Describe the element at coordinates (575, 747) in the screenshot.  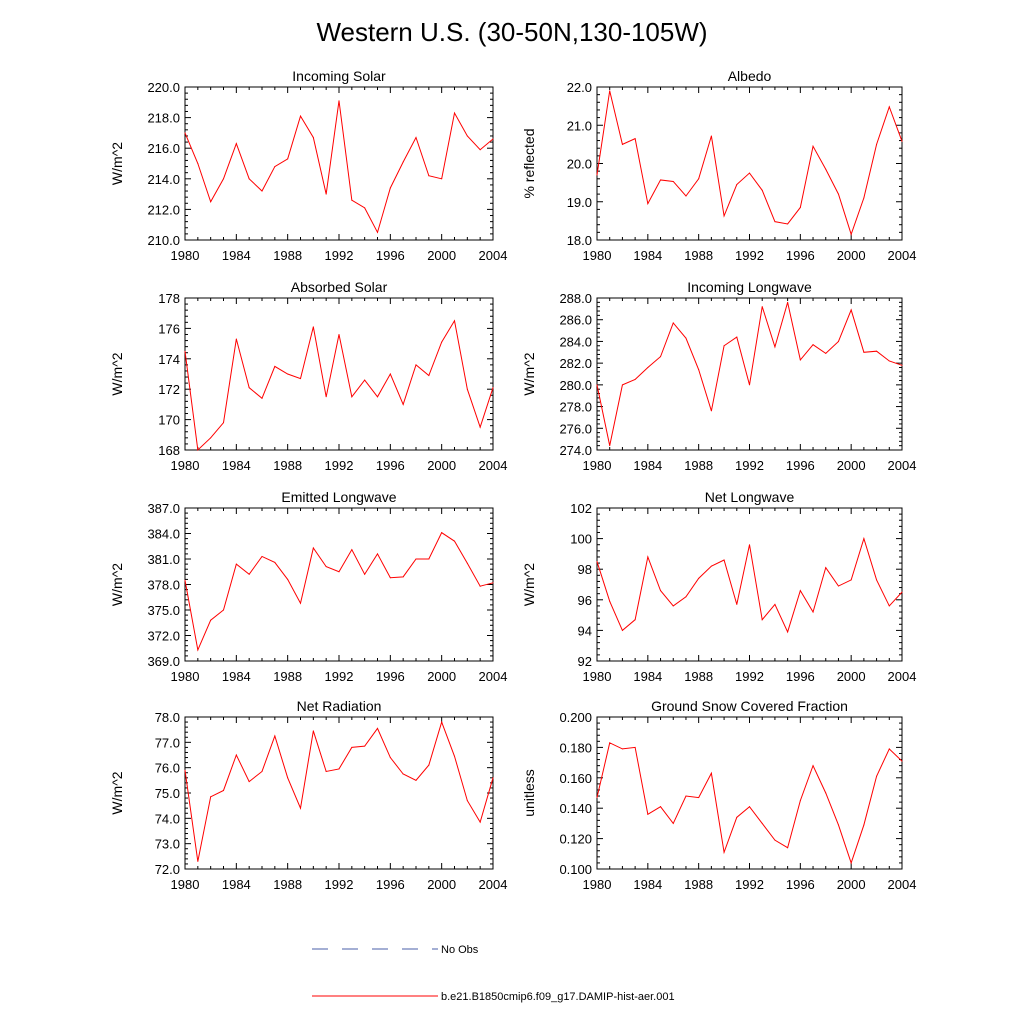
I see `y-tick-label: 0.180` at that location.